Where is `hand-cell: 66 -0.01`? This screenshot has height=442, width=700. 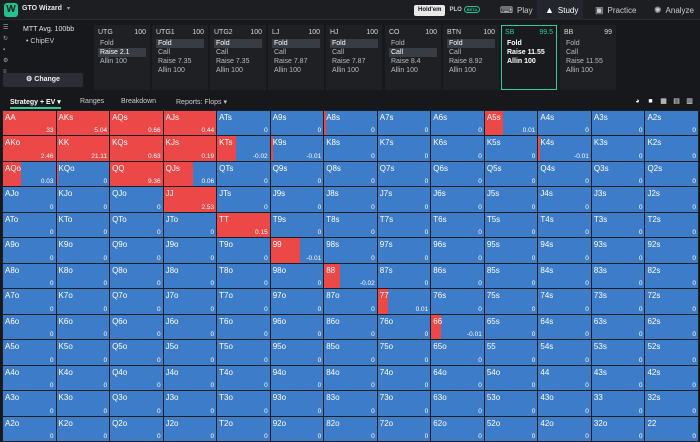
hand-cell: 66 -0.01 is located at coordinates (457, 327).